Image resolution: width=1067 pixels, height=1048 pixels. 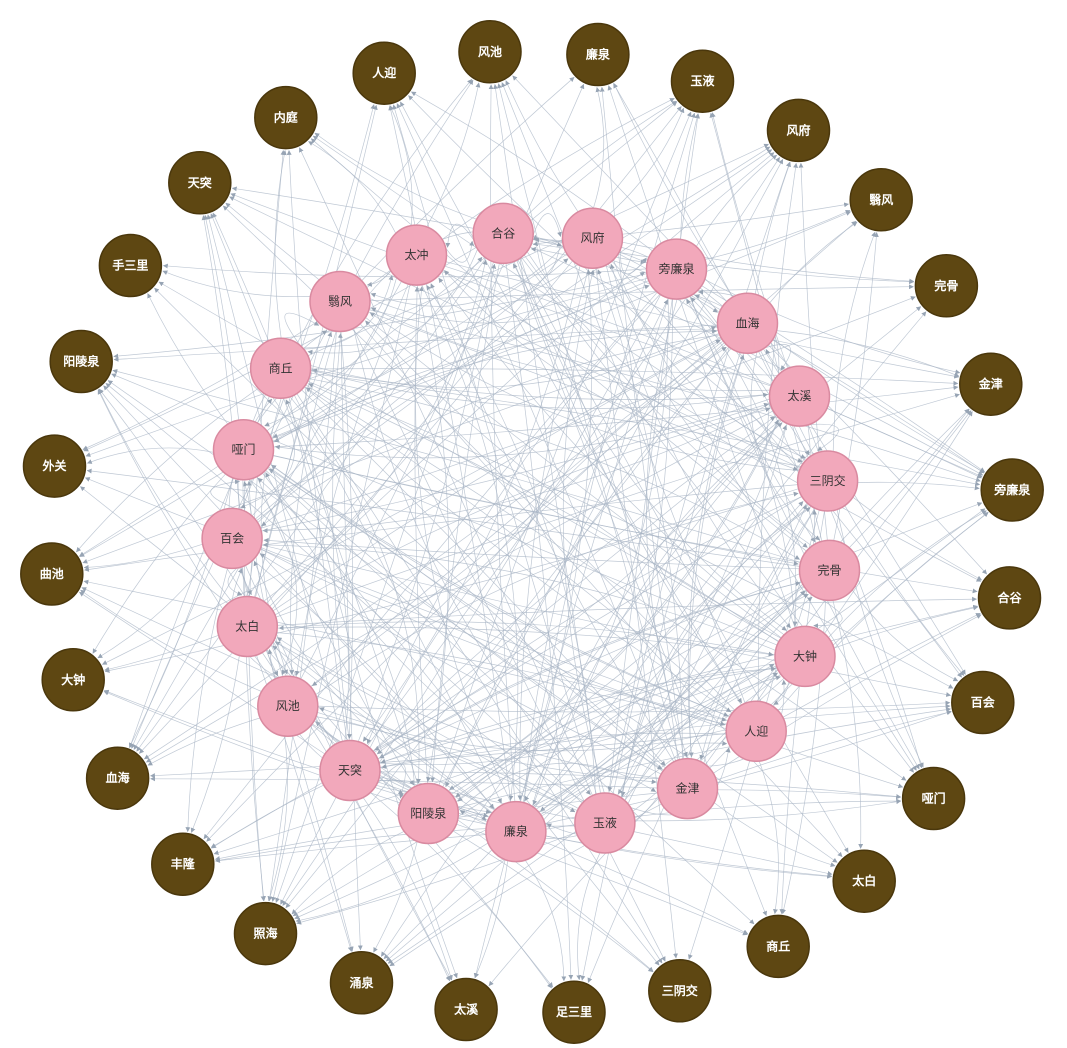 I want to click on inner-node: 风府, so click(x=592, y=238).